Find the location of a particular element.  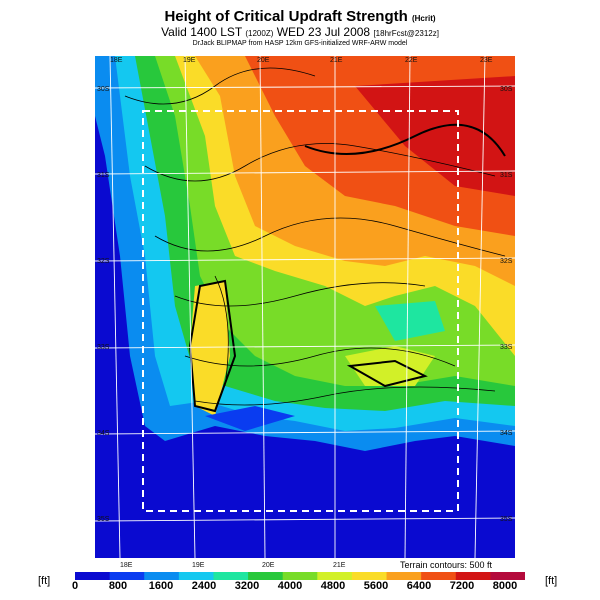

terrain-note: Terrain contours: 500 ft is located at coordinates (446, 565).